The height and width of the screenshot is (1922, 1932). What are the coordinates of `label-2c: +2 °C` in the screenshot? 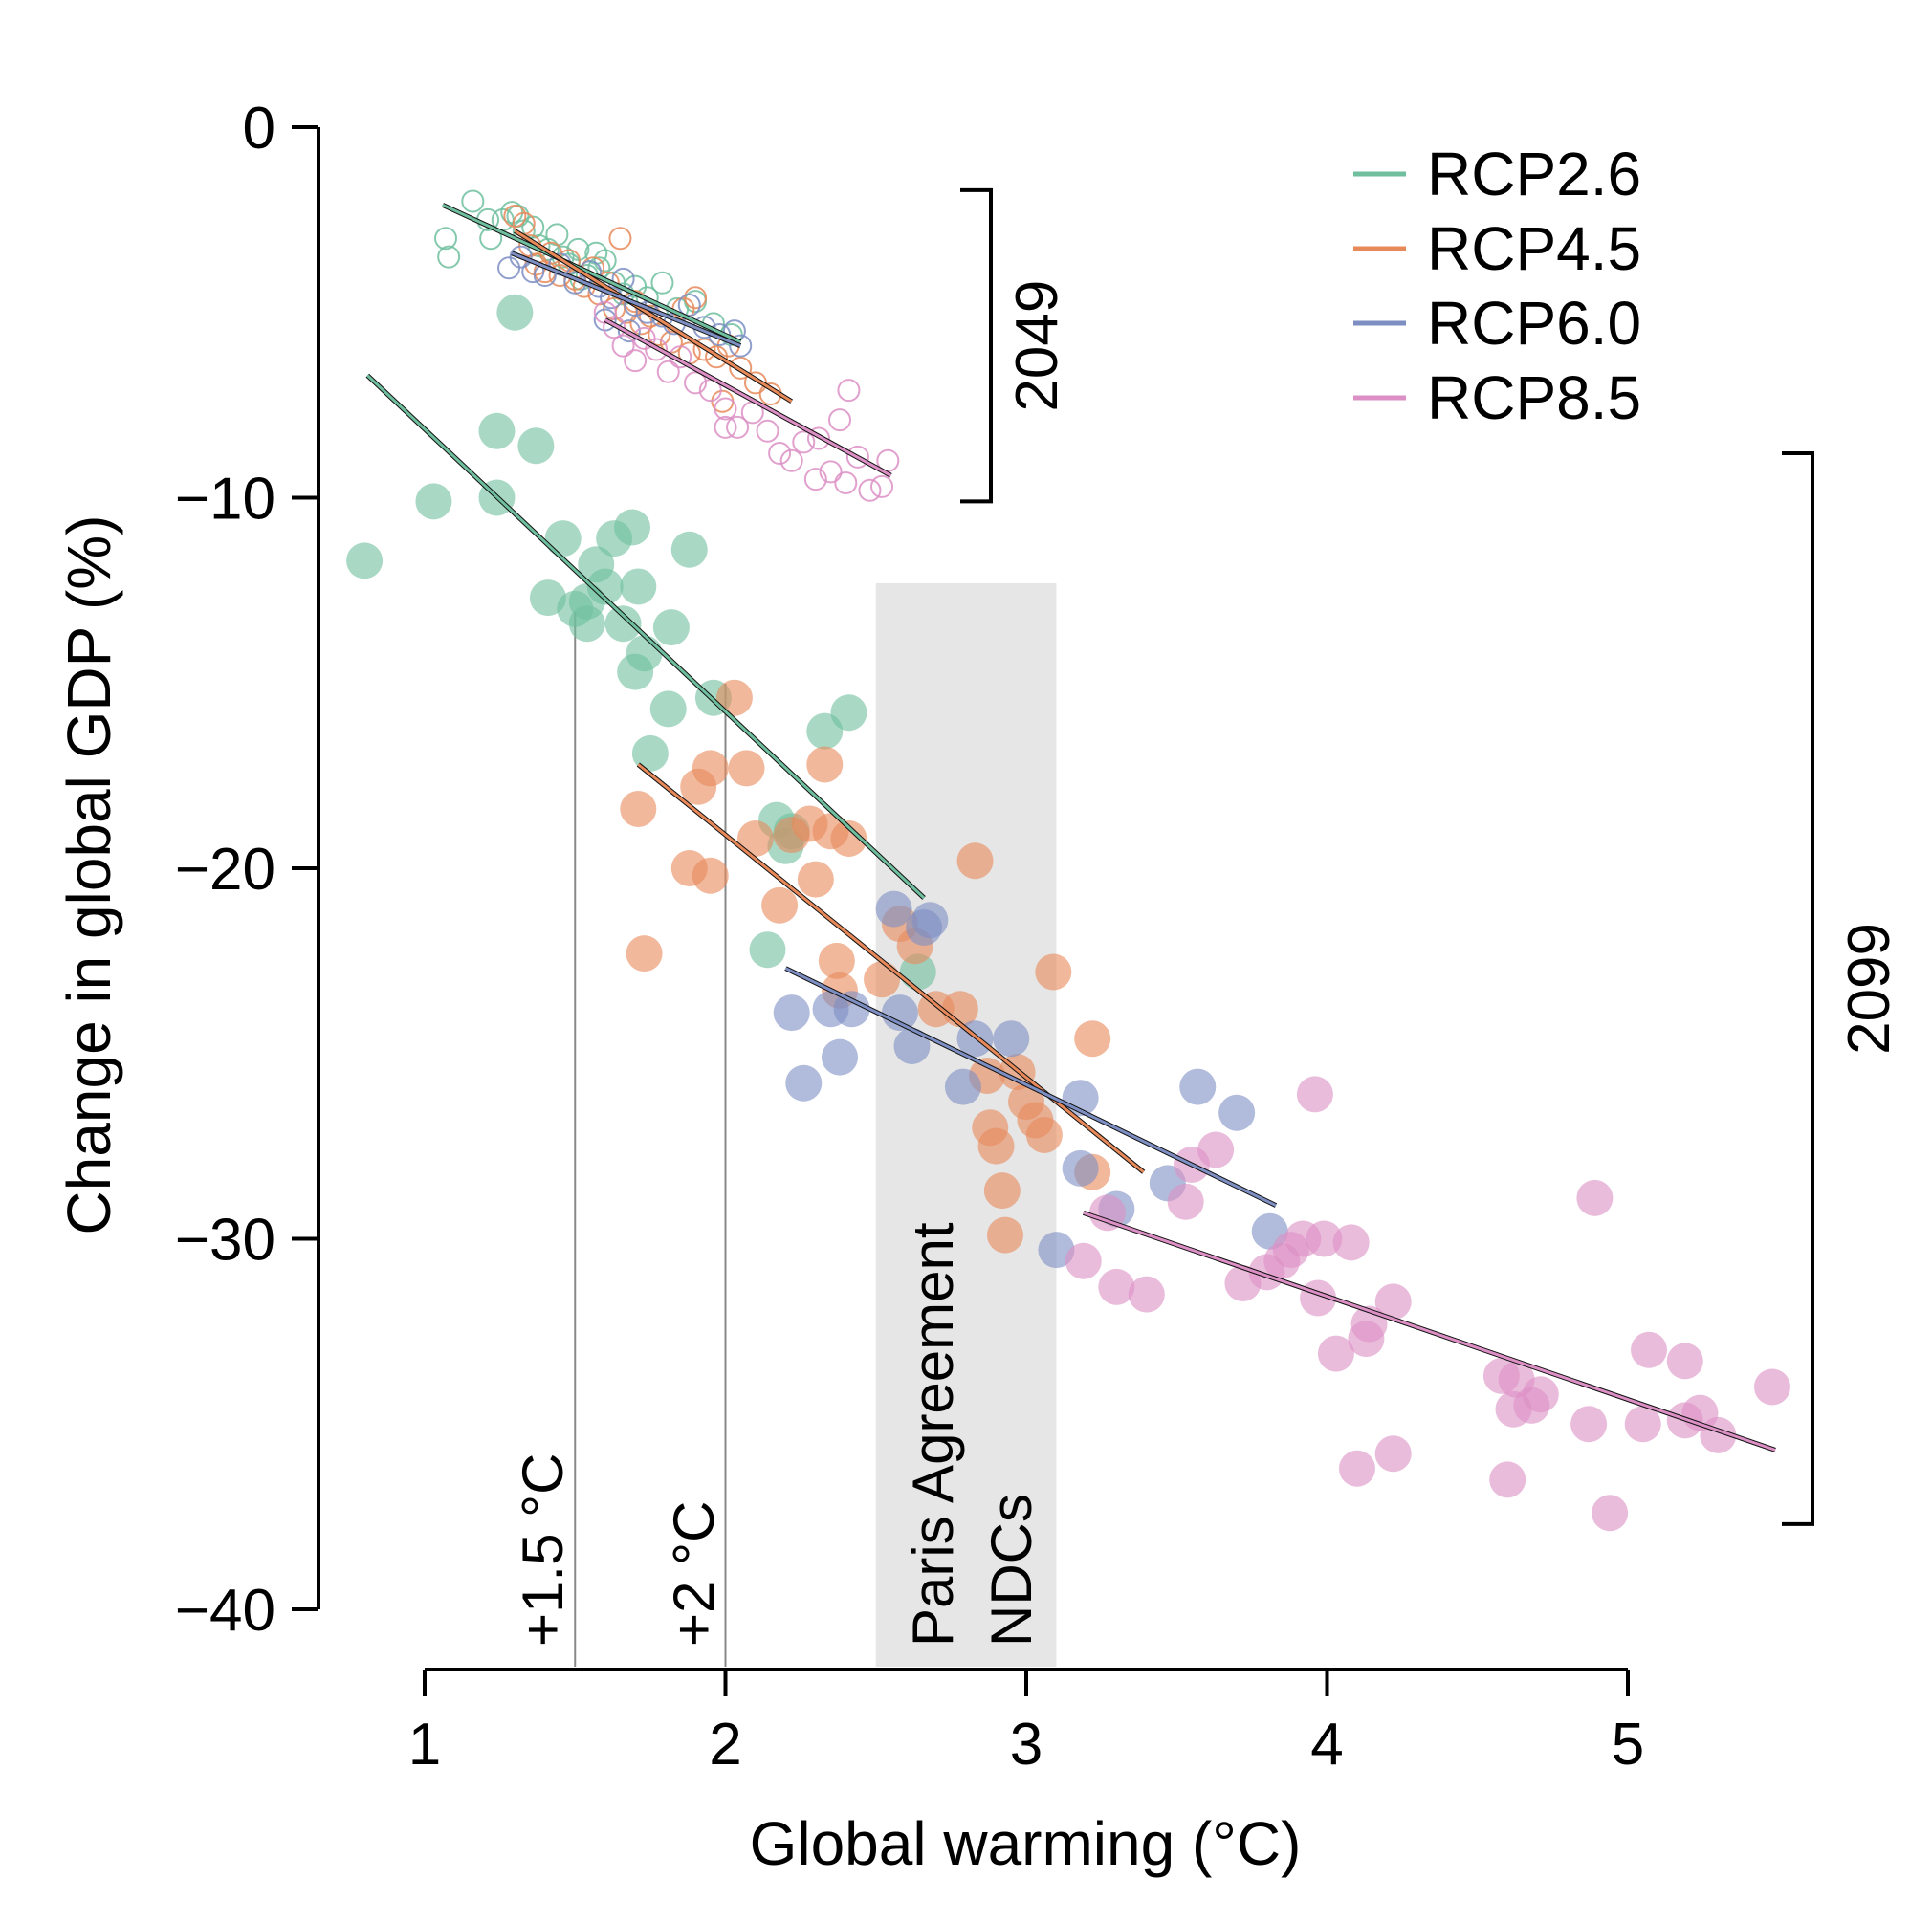 It's located at (694, 1574).